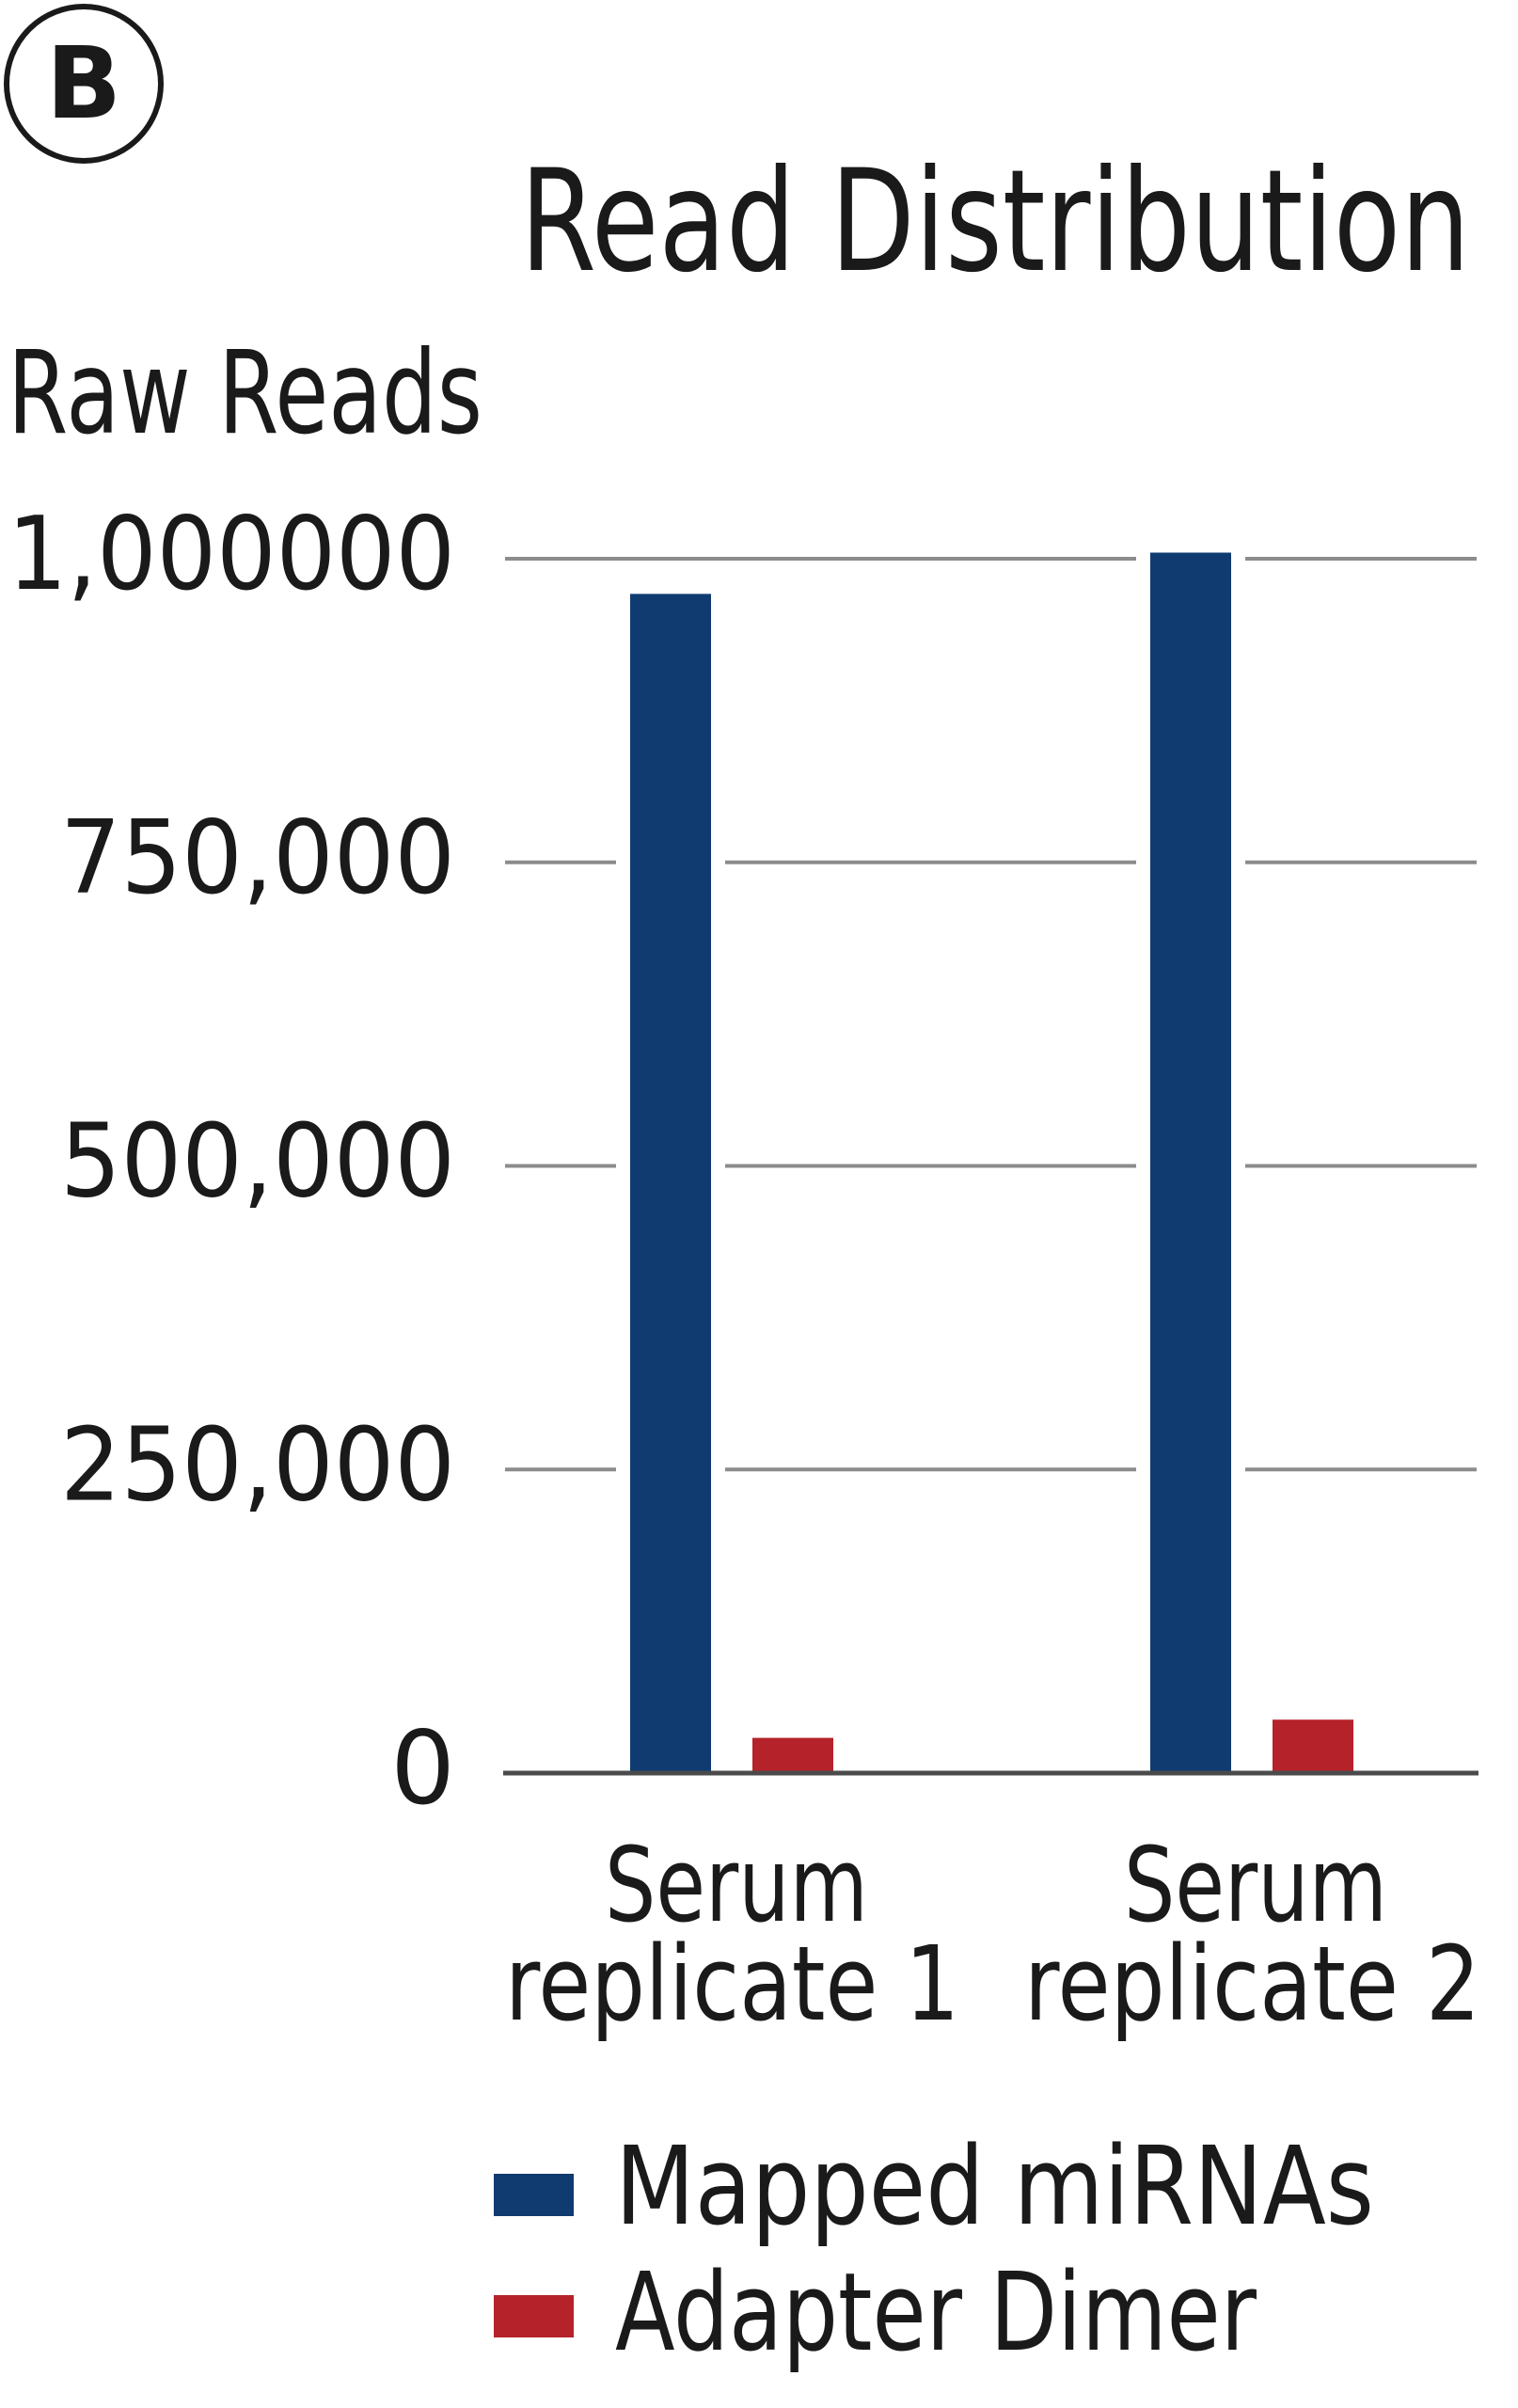 The width and height of the screenshot is (1518, 2408). I want to click on x-tick-labels: Serum replicate 1 Serum replicate 2, so click(993, 1935).